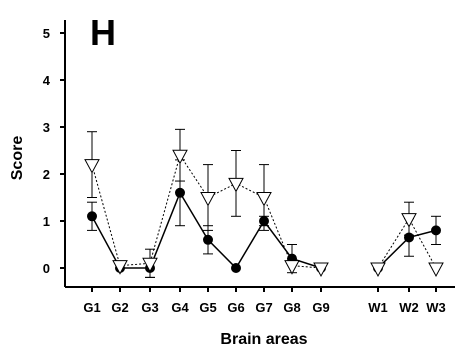  What do you see at coordinates (207, 307) in the screenshot?
I see `x-tick-label: G5` at bounding box center [207, 307].